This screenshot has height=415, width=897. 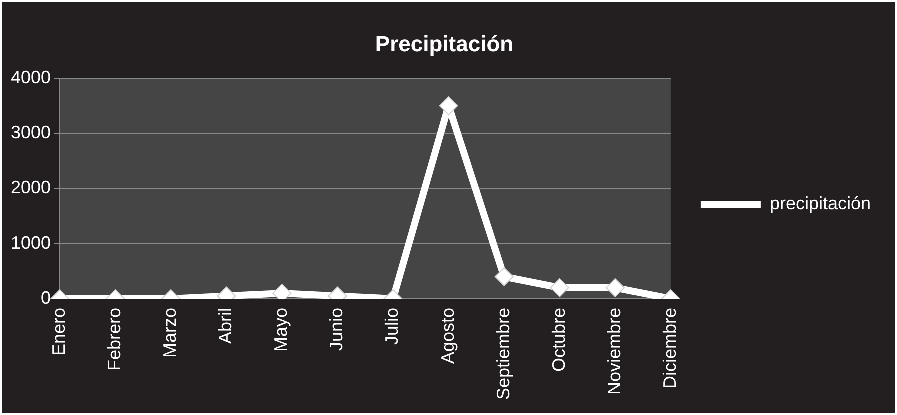 I want to click on x-tick-label: Julio, so click(x=392, y=326).